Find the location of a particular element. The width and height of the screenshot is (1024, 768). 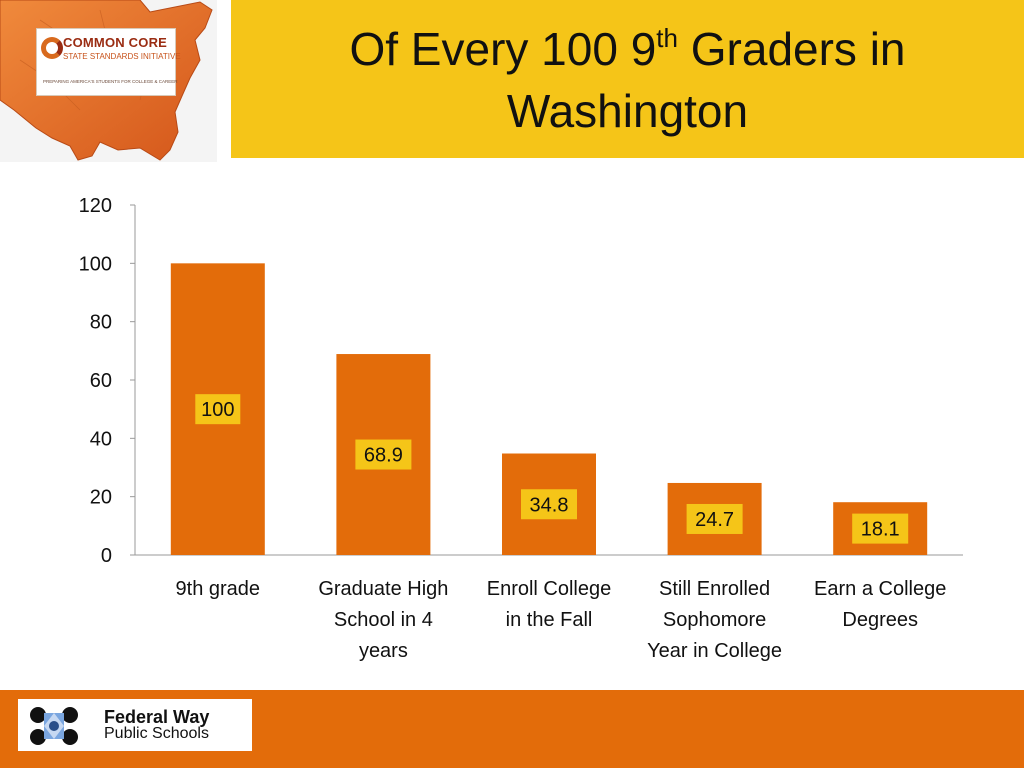

category-label-line: Enroll College is located at coordinates (549, 589).